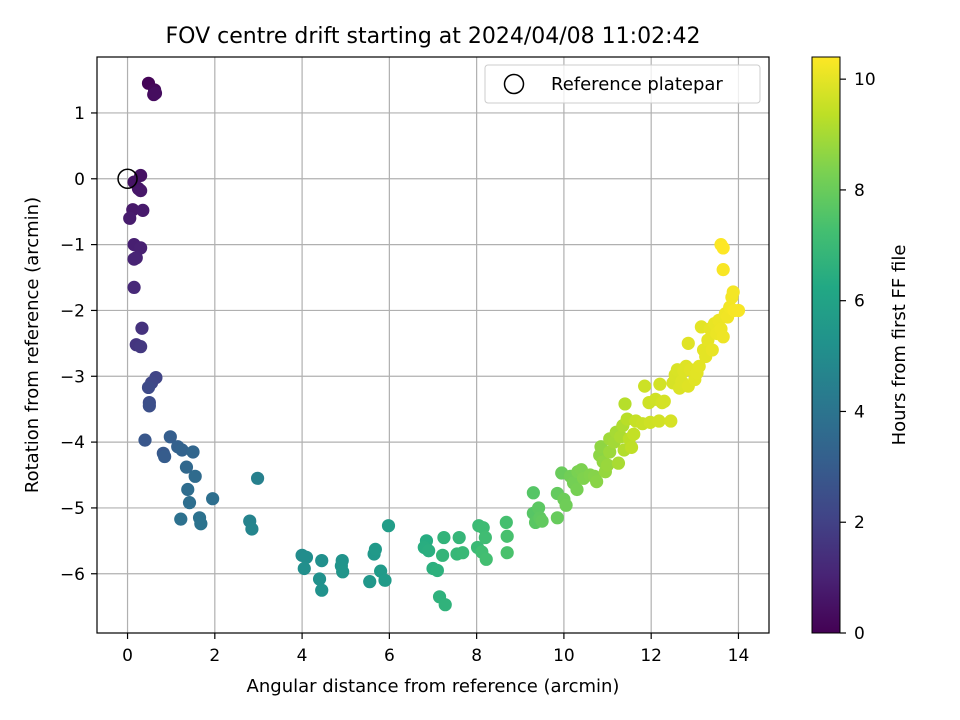  I want to click on colorbar-tick-label: 0, so click(859, 634).